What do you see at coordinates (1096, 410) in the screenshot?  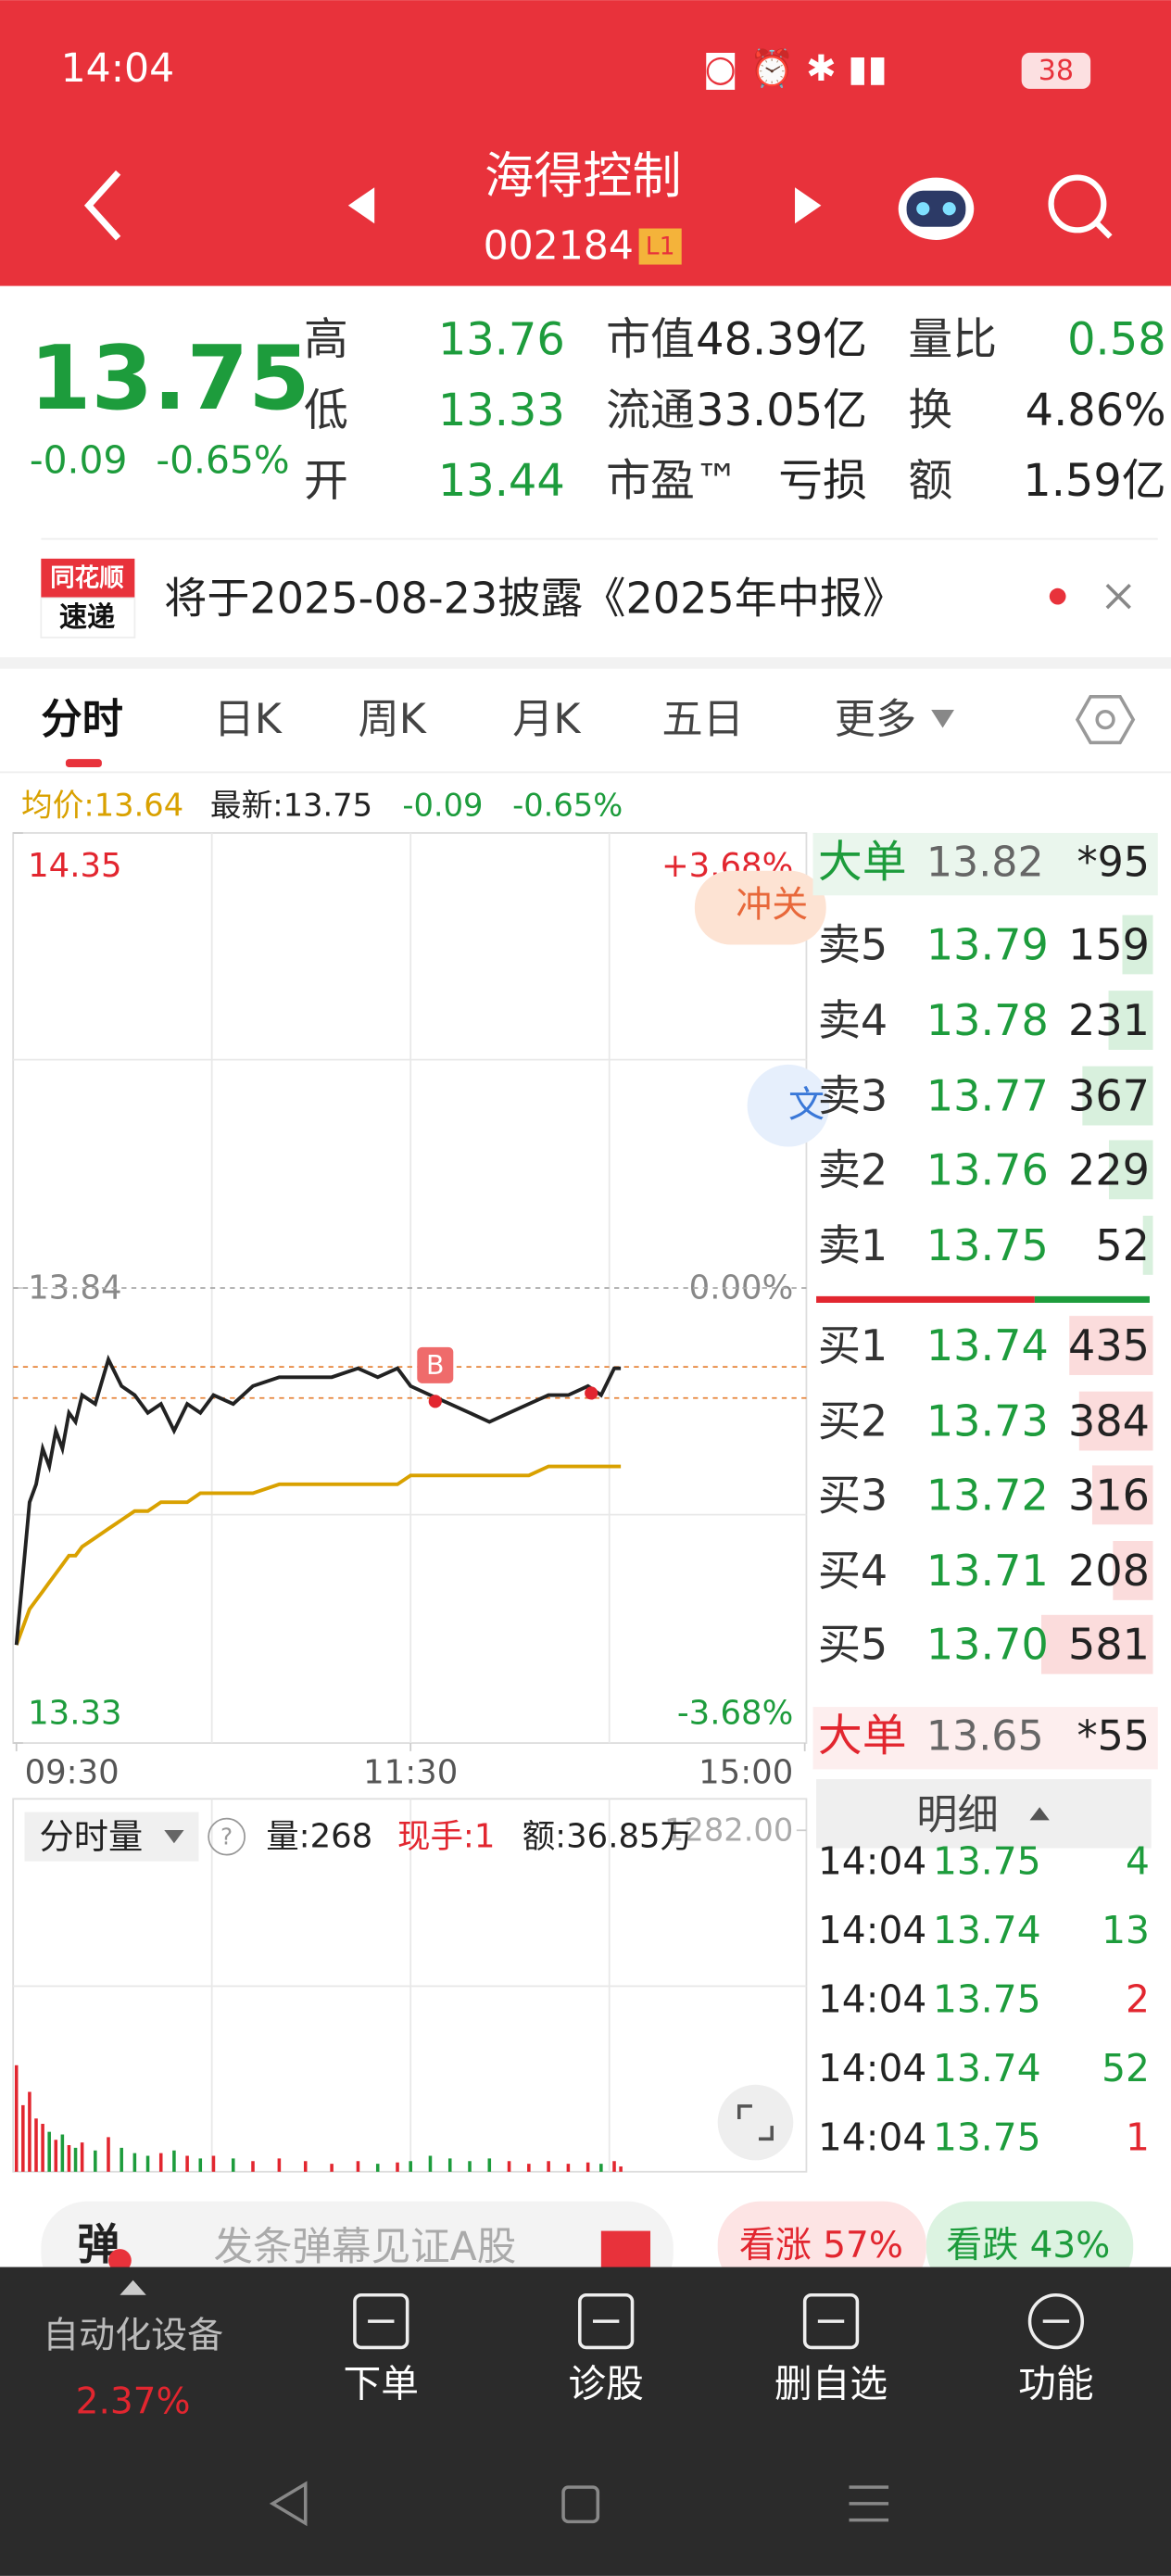 I see `stat-value: 4.86%` at bounding box center [1096, 410].